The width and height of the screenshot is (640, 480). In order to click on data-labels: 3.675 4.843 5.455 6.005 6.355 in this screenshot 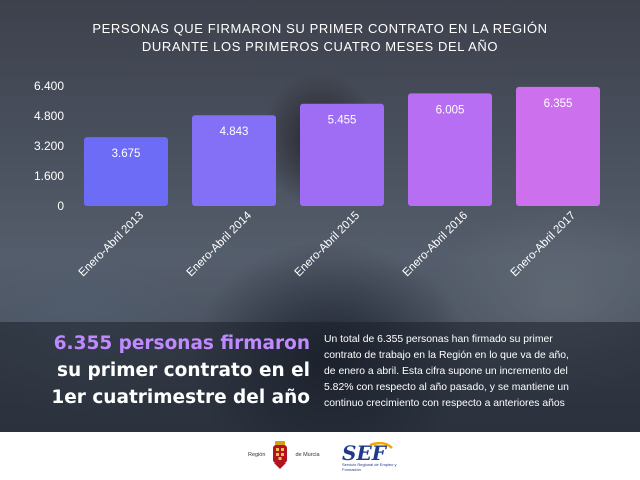, I will do `click(342, 129)`.